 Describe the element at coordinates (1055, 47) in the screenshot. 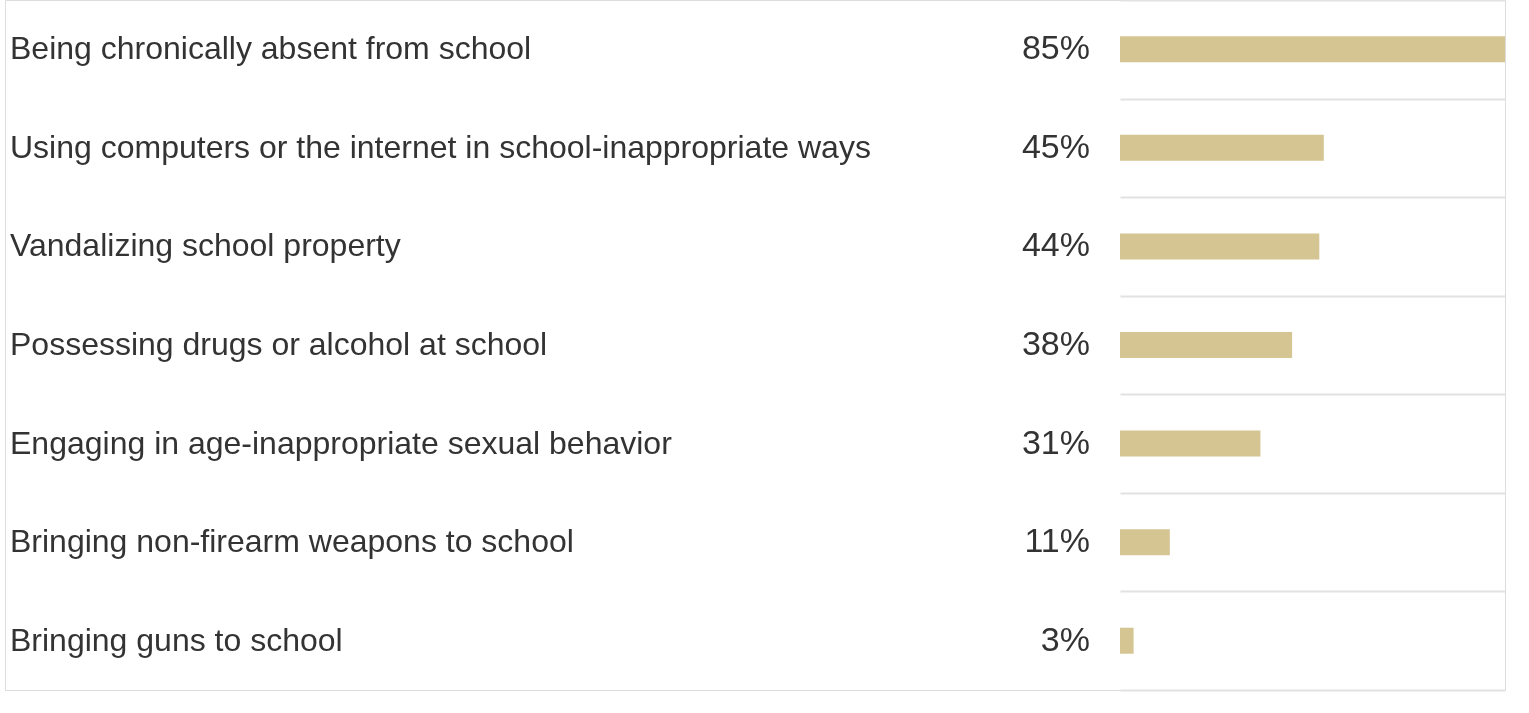

I see `data-label: 85%` at that location.